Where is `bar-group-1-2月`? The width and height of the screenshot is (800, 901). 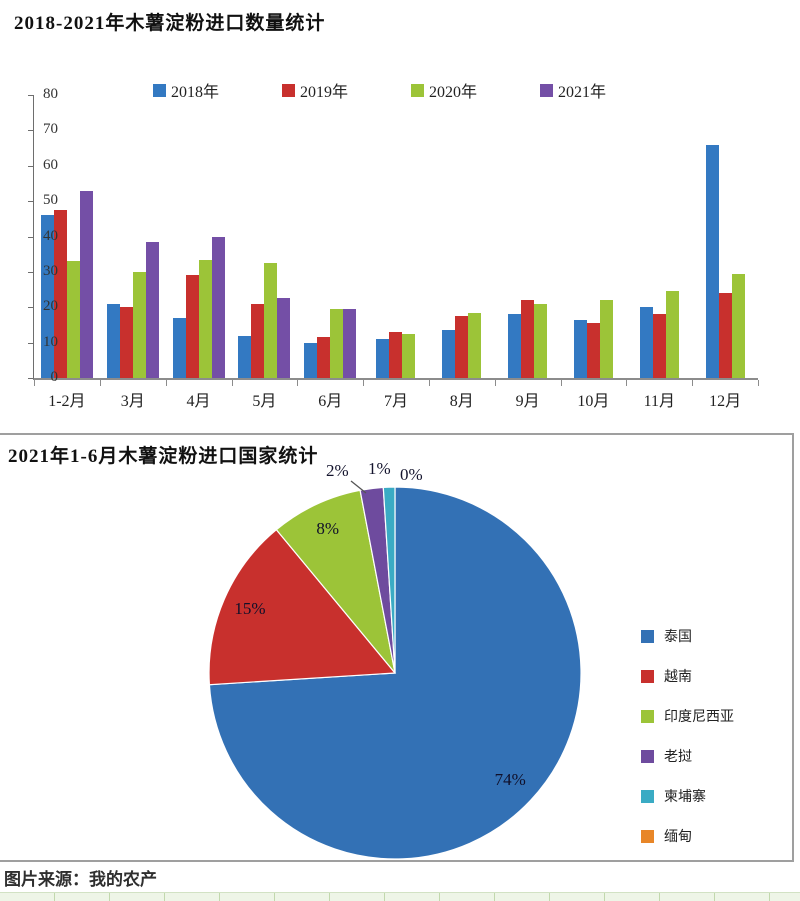 bar-group-1-2月 is located at coordinates (67, 236).